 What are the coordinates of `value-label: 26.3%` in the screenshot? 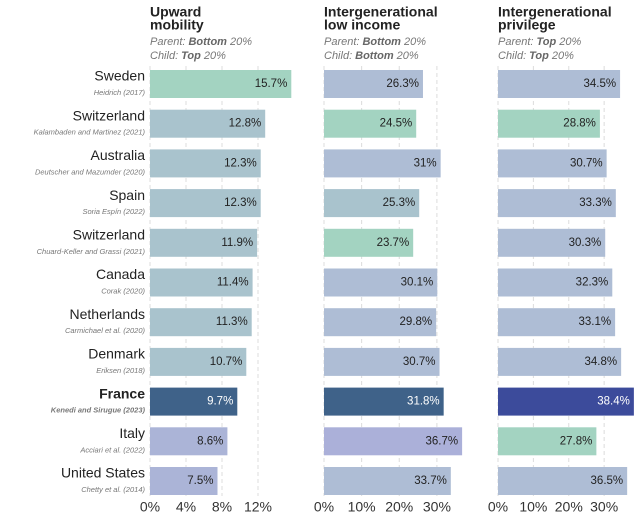 It's located at (402, 84).